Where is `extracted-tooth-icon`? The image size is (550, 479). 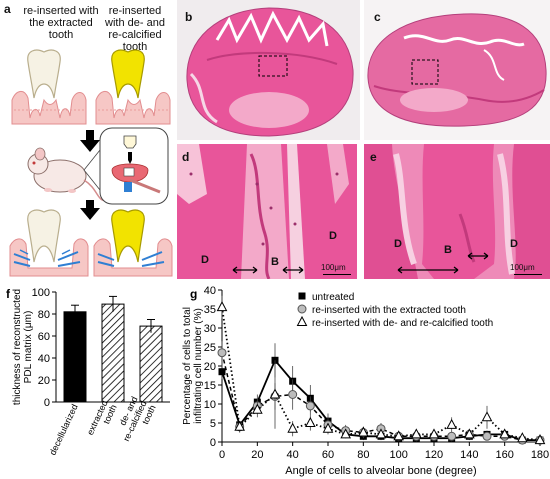
extracted-tooth-icon is located at coordinates (44, 74).